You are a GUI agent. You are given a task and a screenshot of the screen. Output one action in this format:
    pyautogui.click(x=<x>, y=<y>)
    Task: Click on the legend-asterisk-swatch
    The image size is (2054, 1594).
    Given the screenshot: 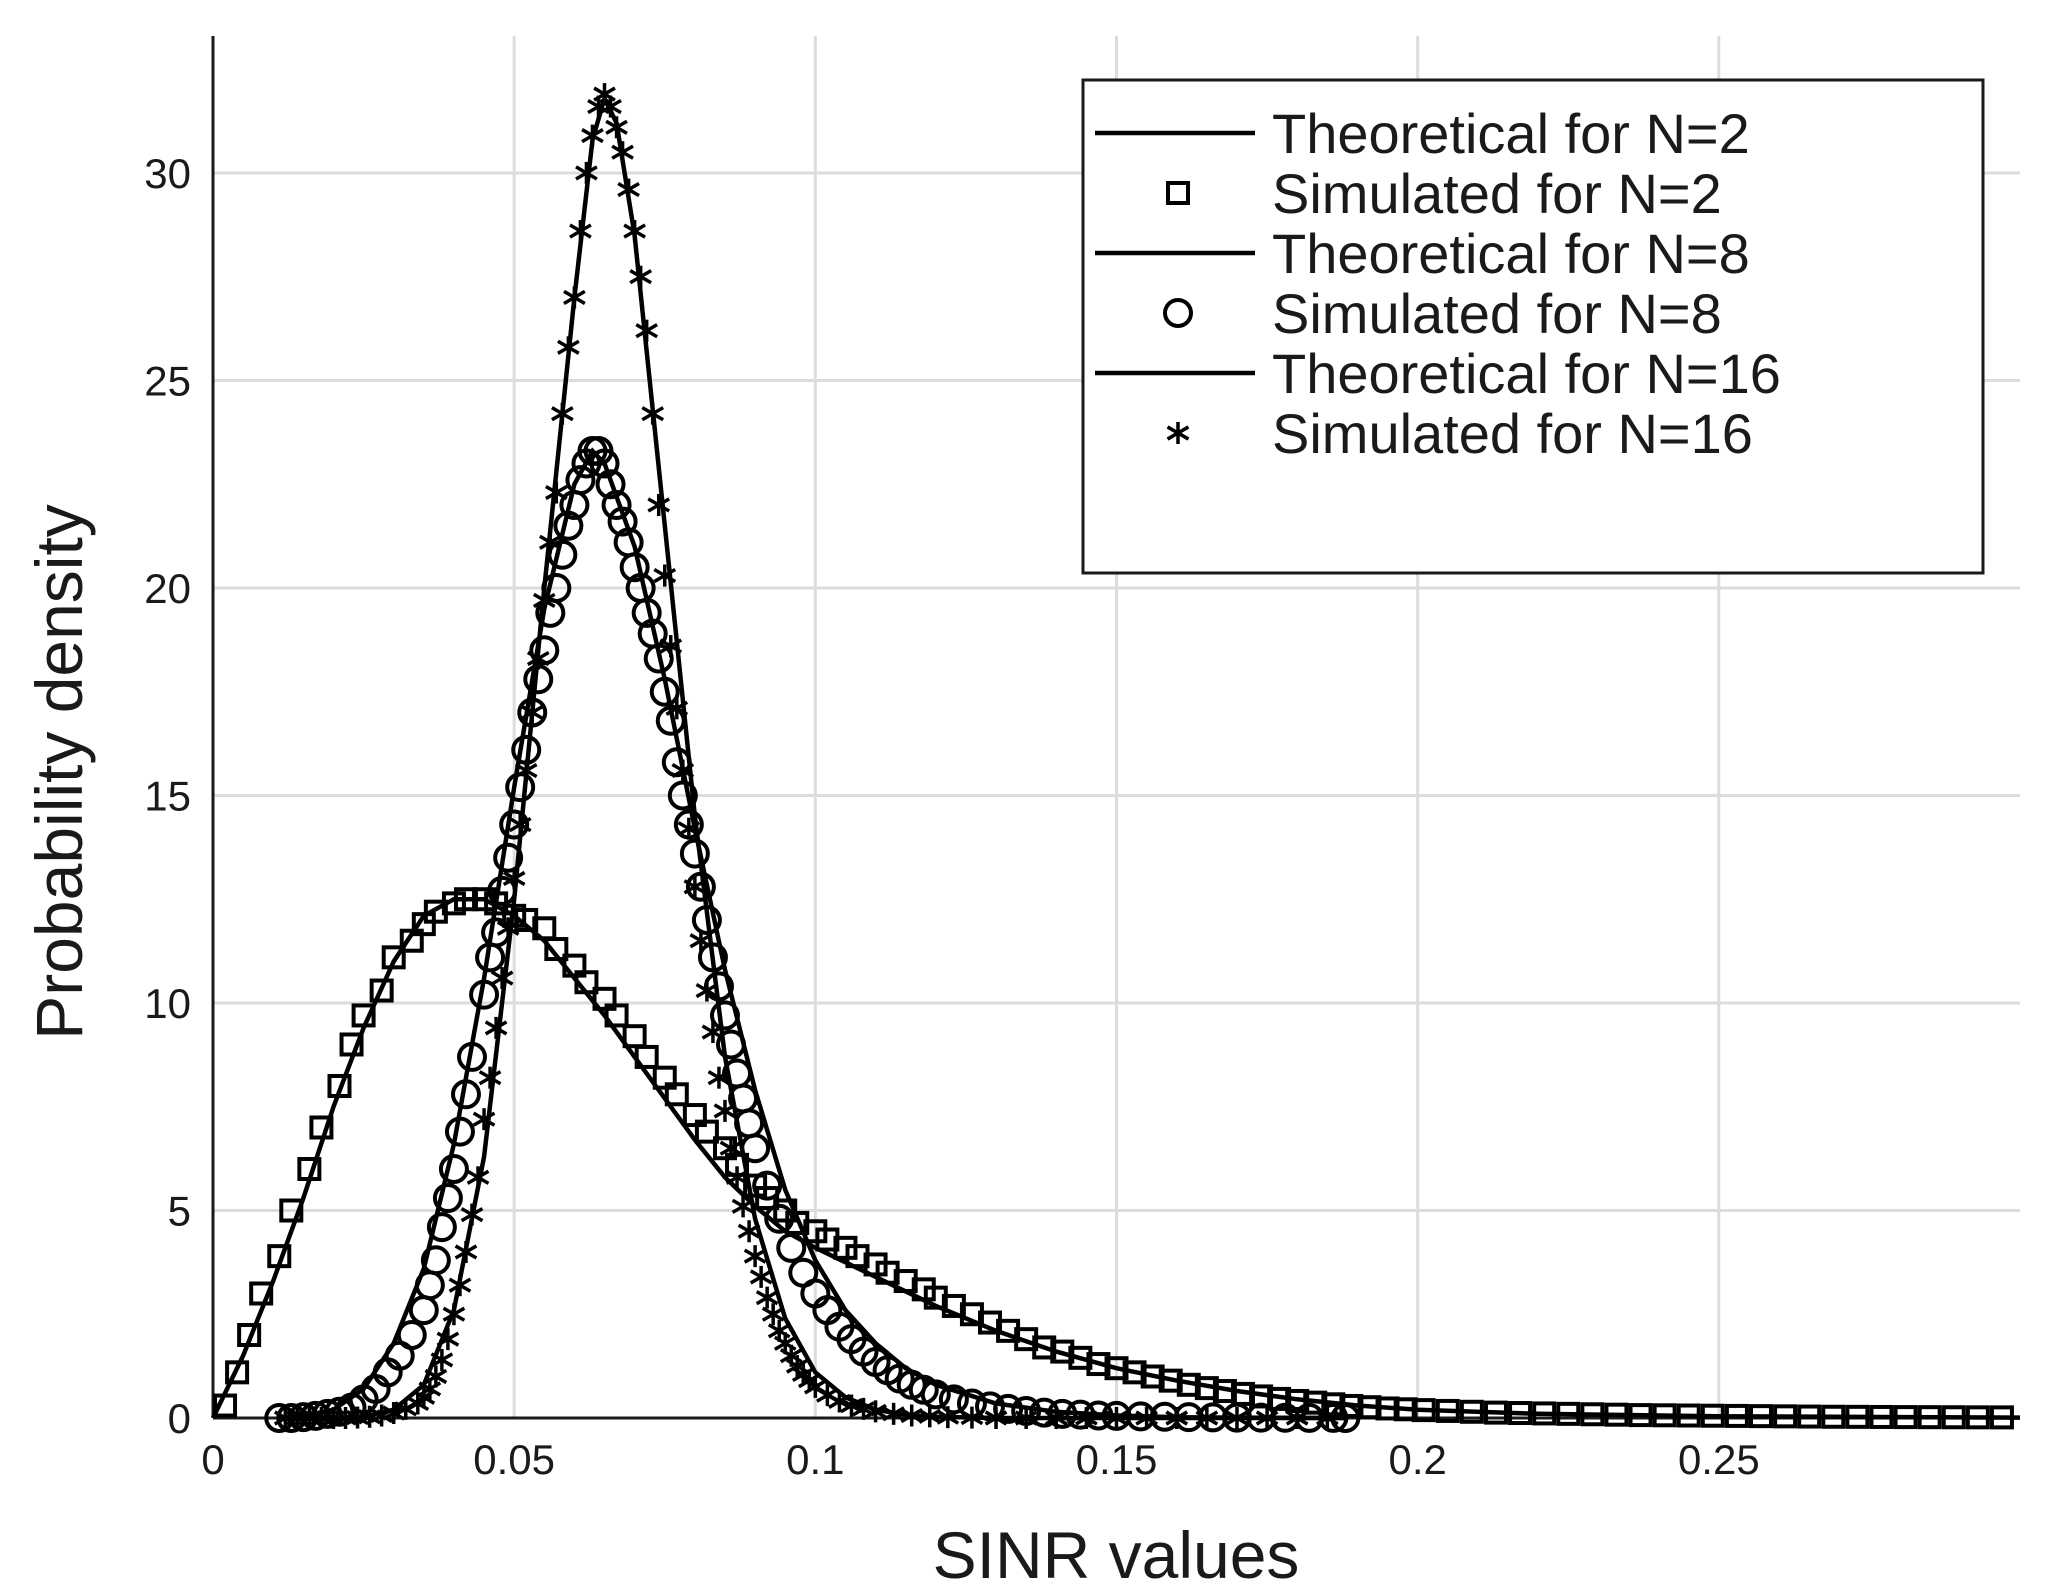 What is the action you would take?
    pyautogui.click(x=1178, y=433)
    